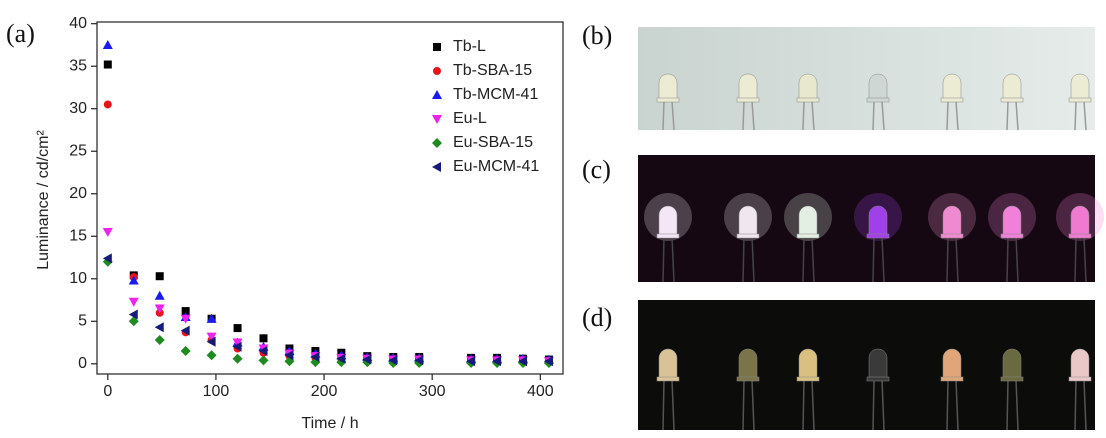  What do you see at coordinates (78, 235) in the screenshot?
I see `y-tick-label: 15` at bounding box center [78, 235].